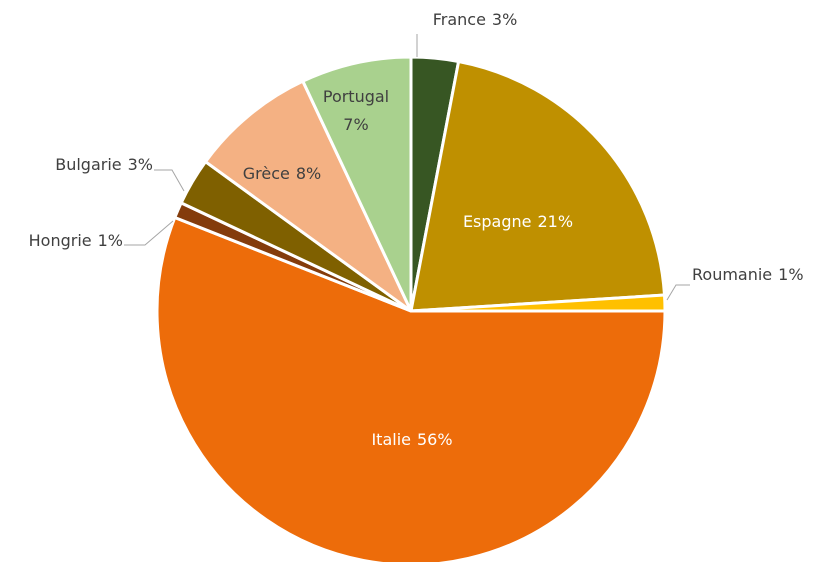 This screenshot has height=562, width=828. Describe the element at coordinates (459, 19) in the screenshot. I see `label-name: France` at that location.